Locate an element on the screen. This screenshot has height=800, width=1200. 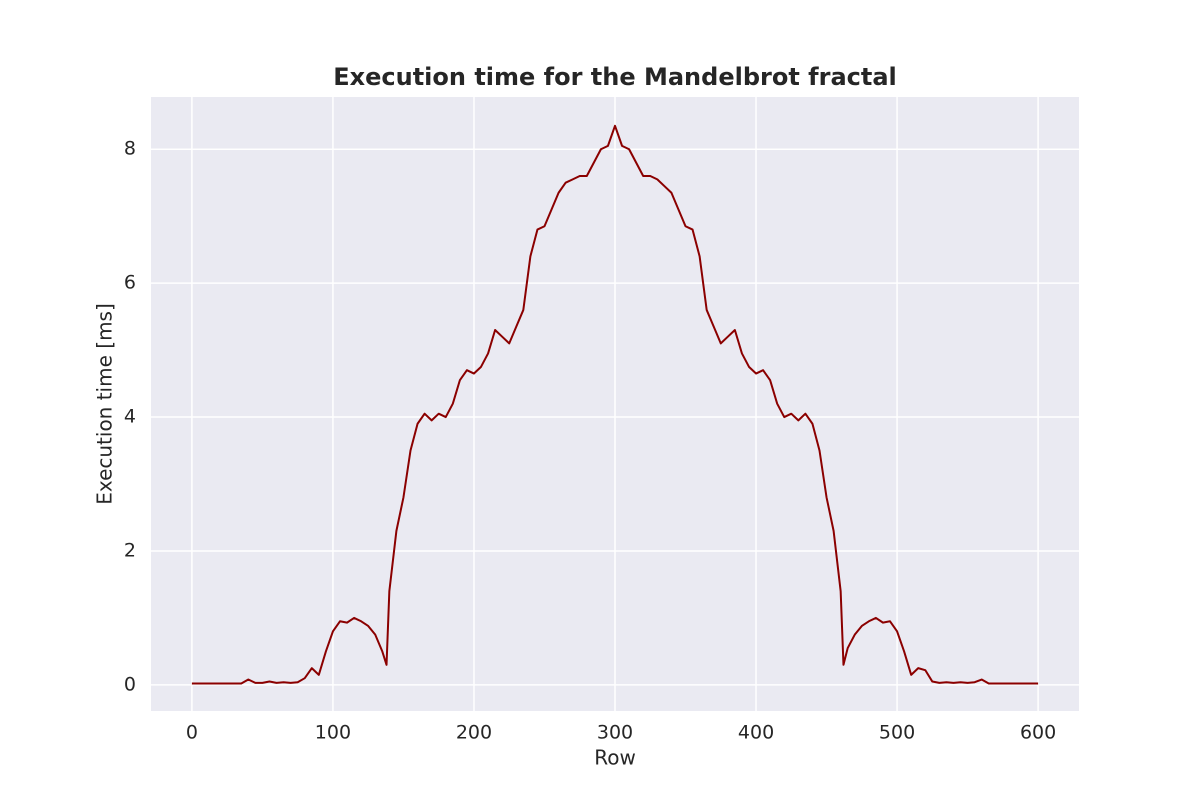
x-tick-label: 400 is located at coordinates (756, 733).